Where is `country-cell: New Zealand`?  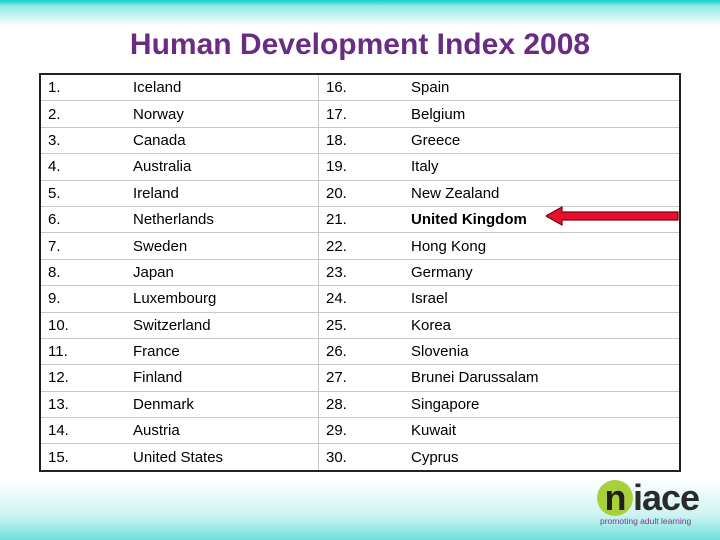 country-cell: New Zealand is located at coordinates (542, 193).